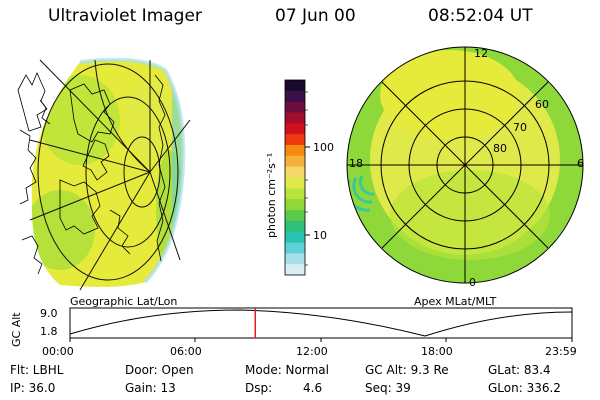 Image resolution: width=600 pixels, height=400 pixels. Describe the element at coordinates (58, 351) in the screenshot. I see `timeline-tick-0000: 00:00` at that location.